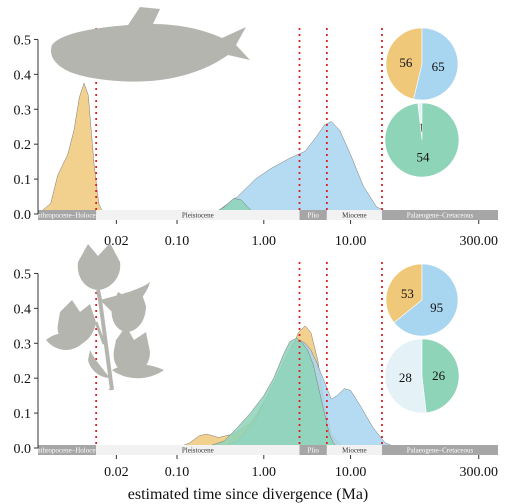 This screenshot has width=510, height=504. I want to click on fish-silhouette-icon, so click(150, 44).